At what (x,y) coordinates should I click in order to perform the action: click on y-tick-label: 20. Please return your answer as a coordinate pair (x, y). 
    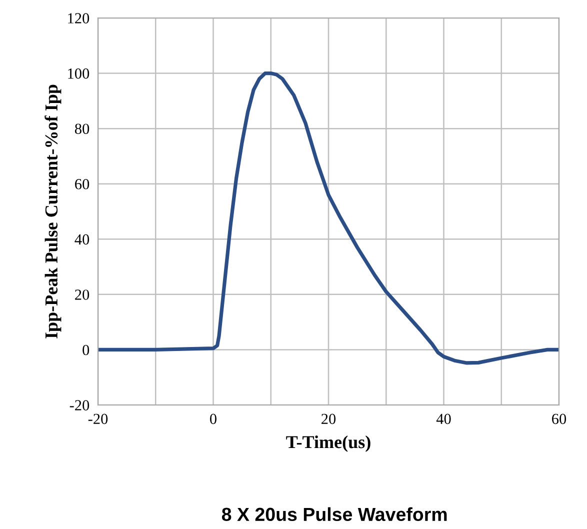
    Looking at the image, I should click on (82, 295).